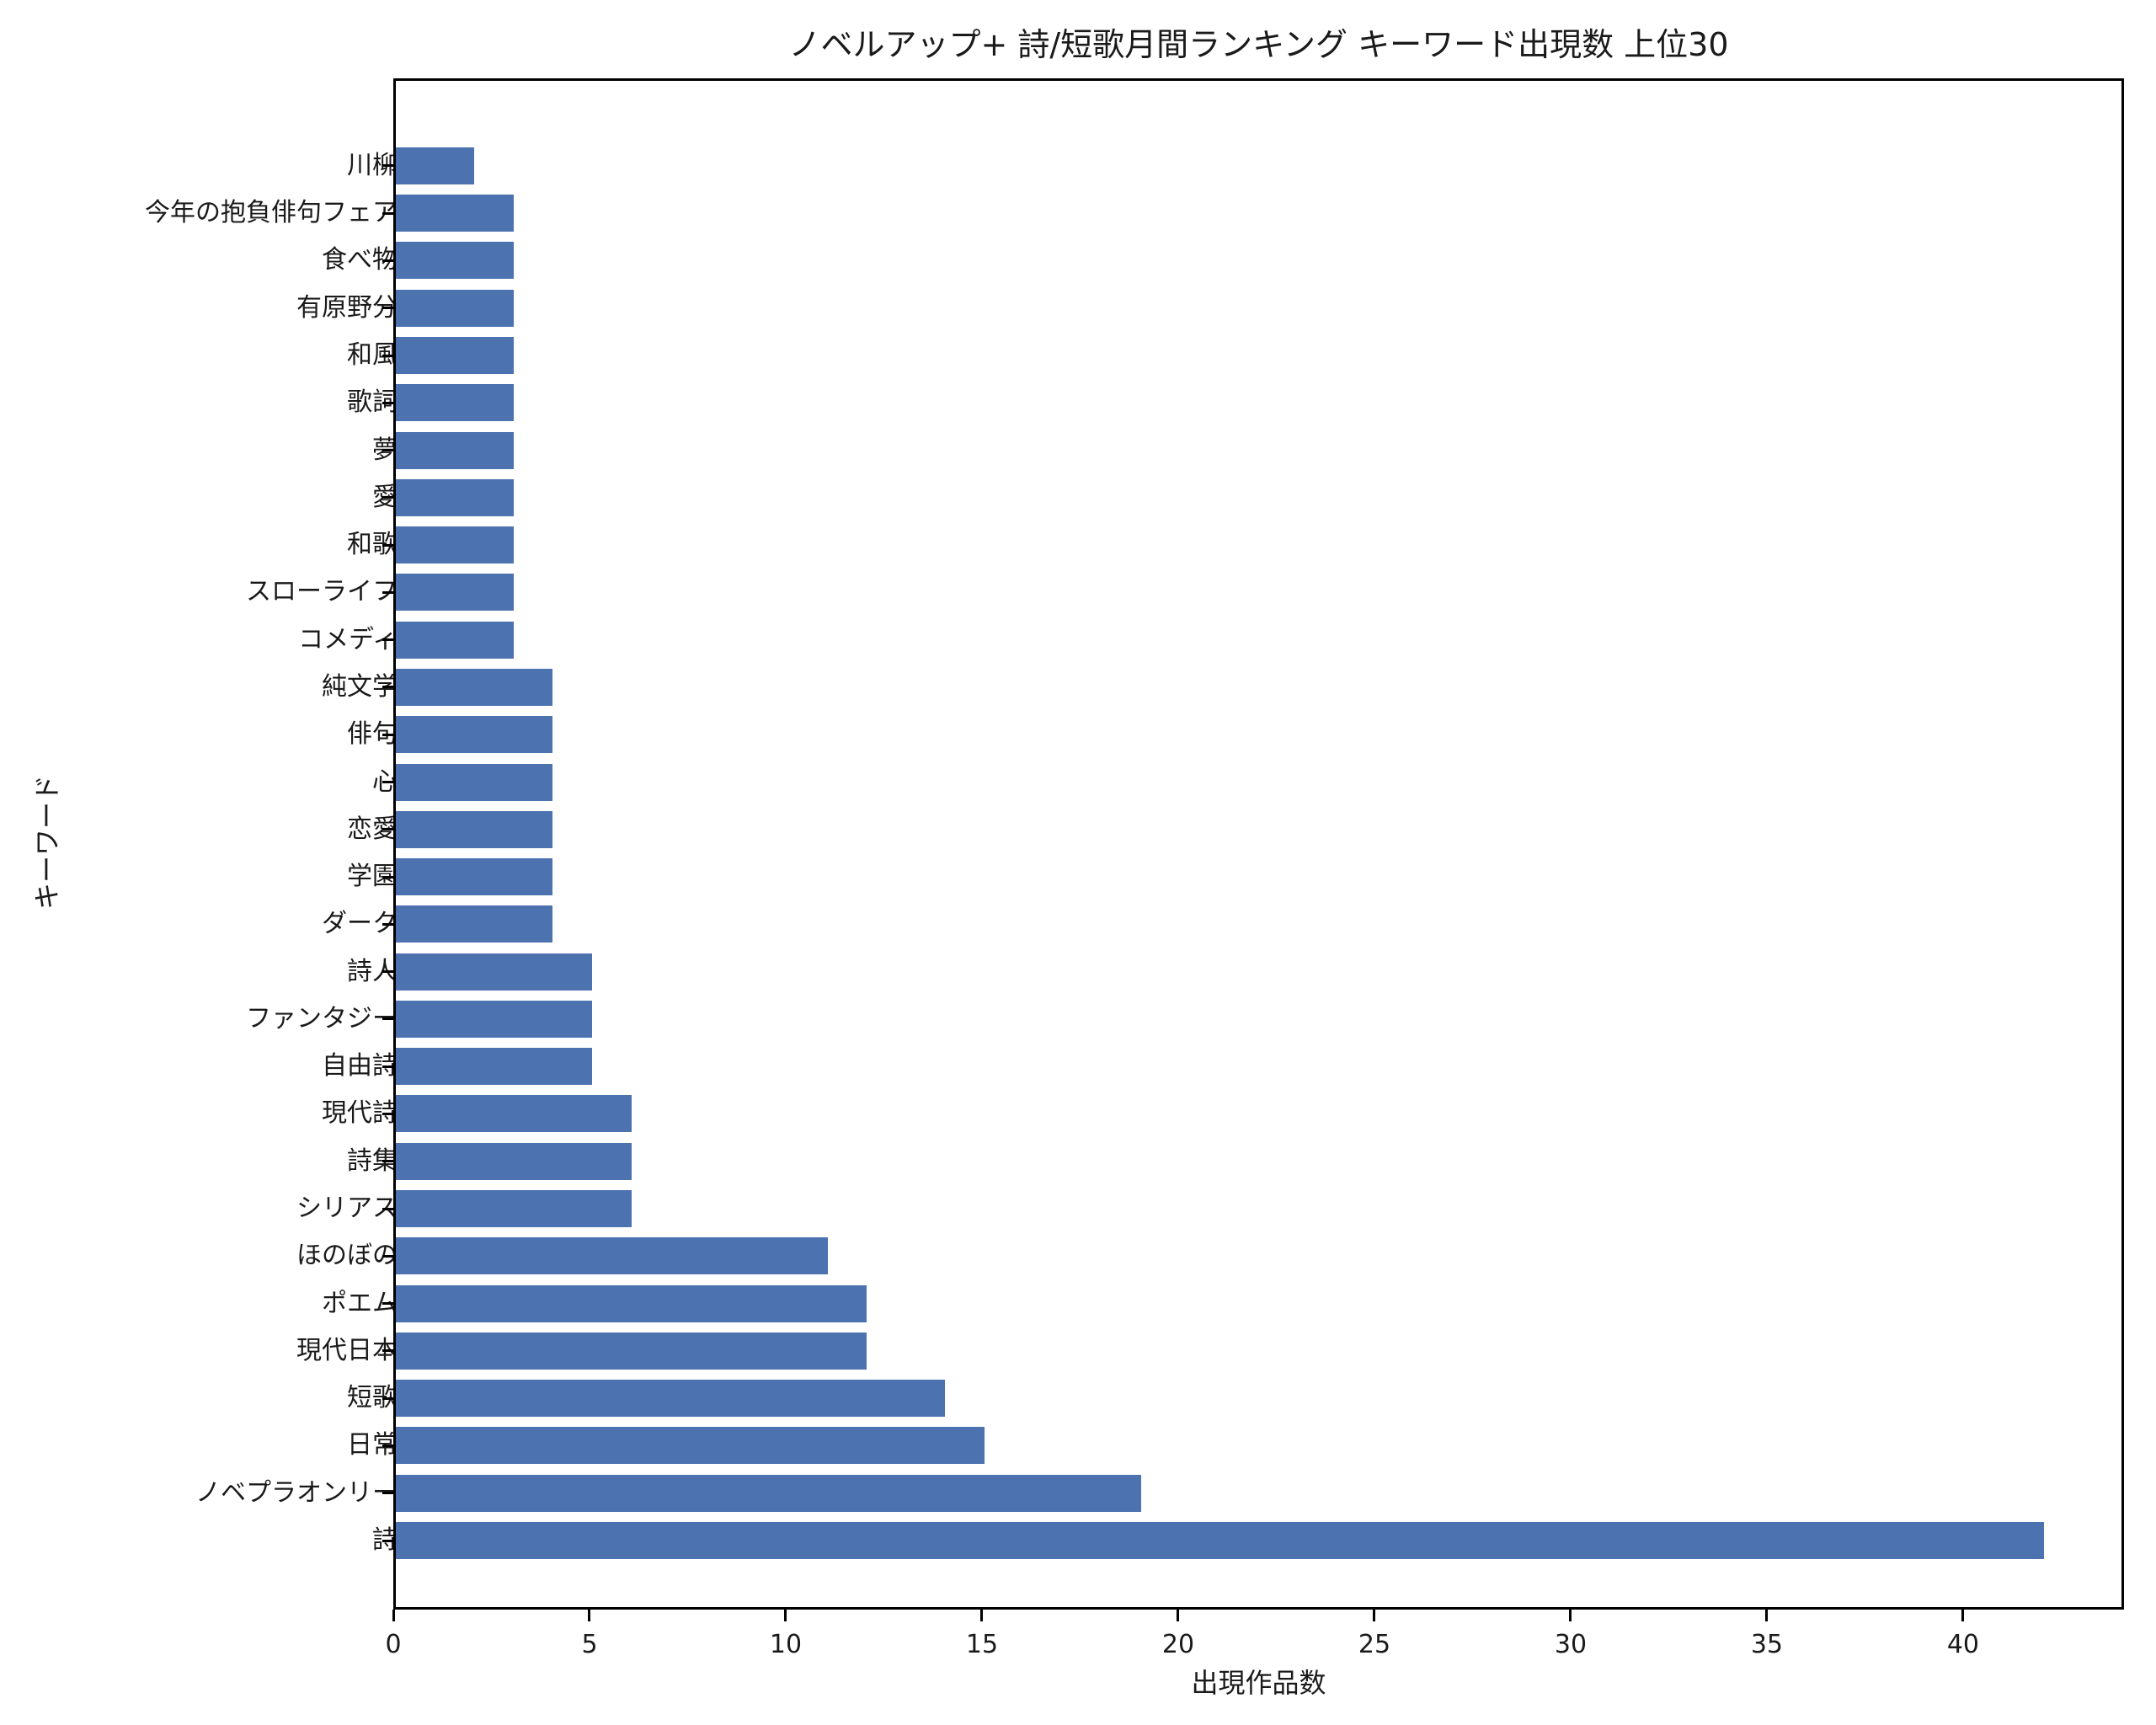 The width and height of the screenshot is (2156, 1725). What do you see at coordinates (1178, 1644) in the screenshot?
I see `x-tick-label: 20` at bounding box center [1178, 1644].